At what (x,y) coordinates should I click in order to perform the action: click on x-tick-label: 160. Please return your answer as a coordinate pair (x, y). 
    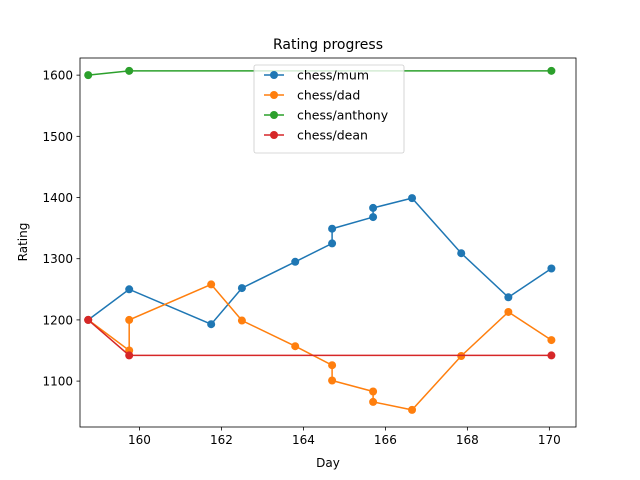
    Looking at the image, I should click on (139, 440).